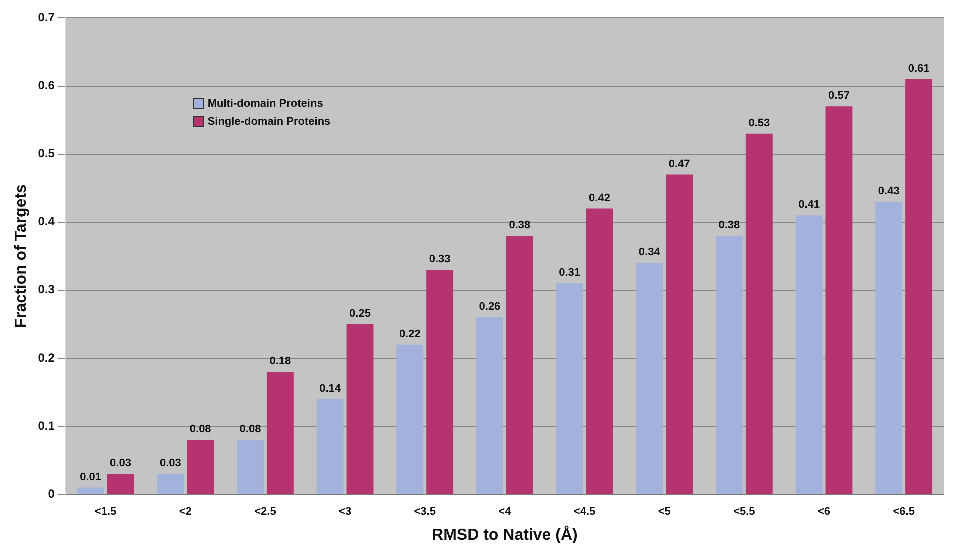  Describe the element at coordinates (745, 512) in the screenshot. I see `x-tick-label: <5.5` at that location.